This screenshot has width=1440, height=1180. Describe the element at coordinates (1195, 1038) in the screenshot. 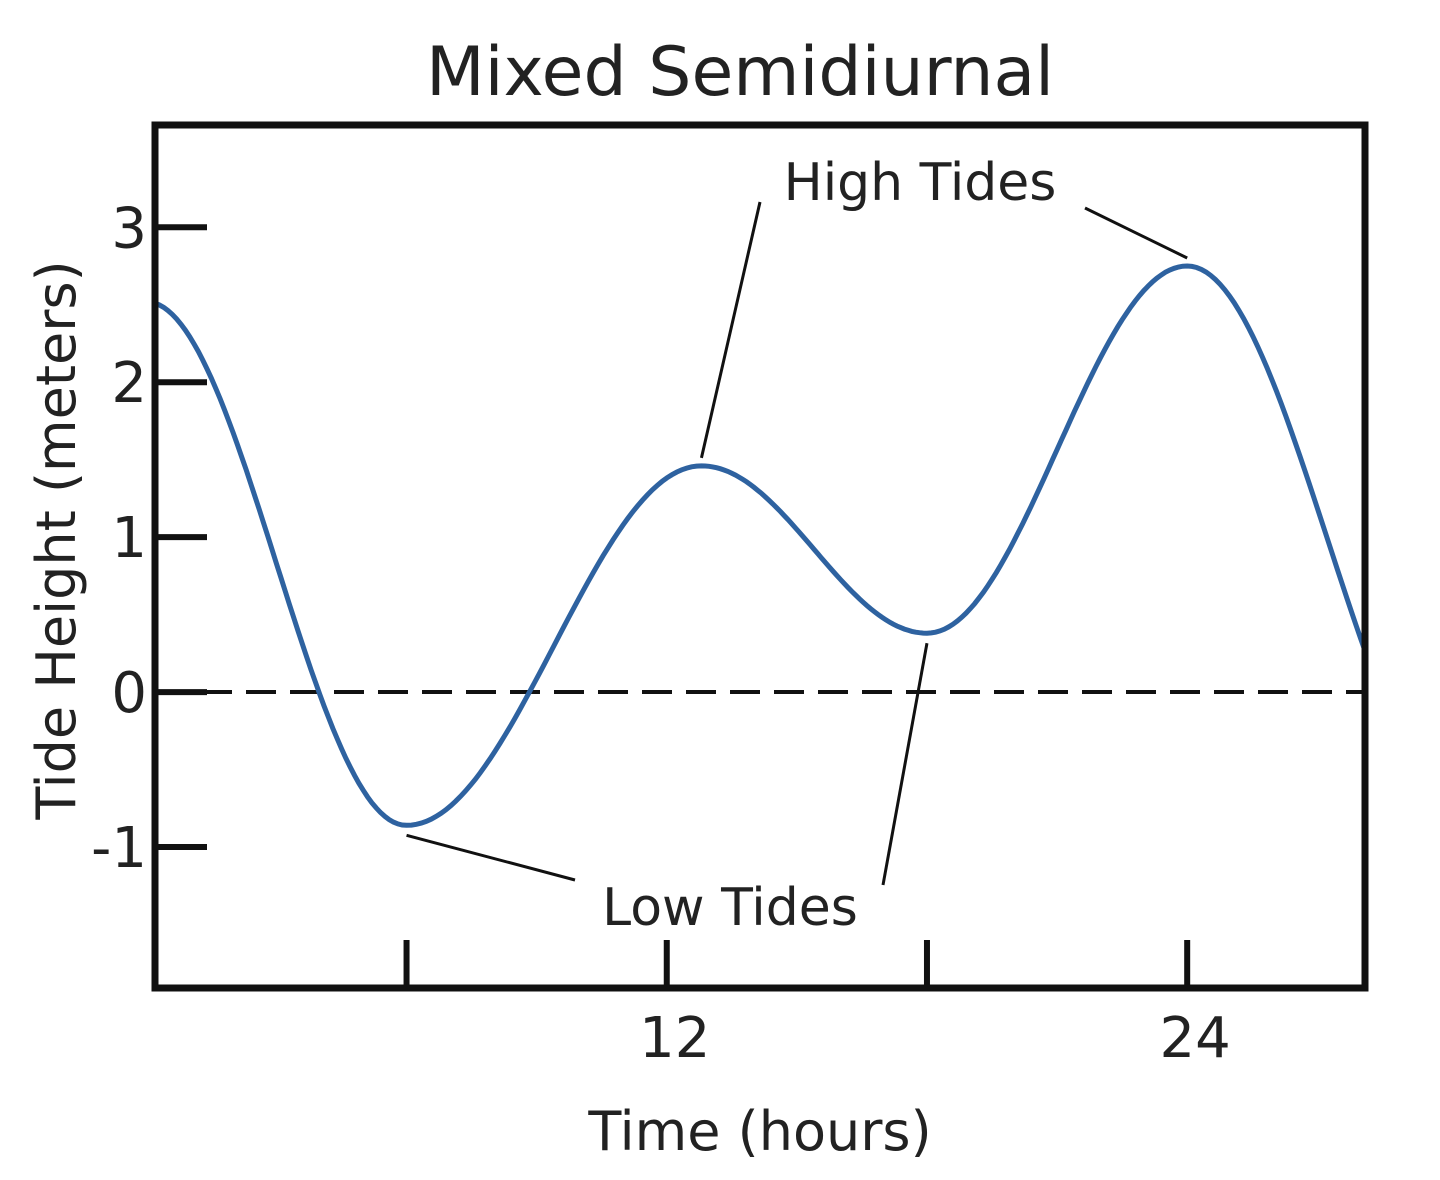

I see `x-tick-label: 24` at that location.